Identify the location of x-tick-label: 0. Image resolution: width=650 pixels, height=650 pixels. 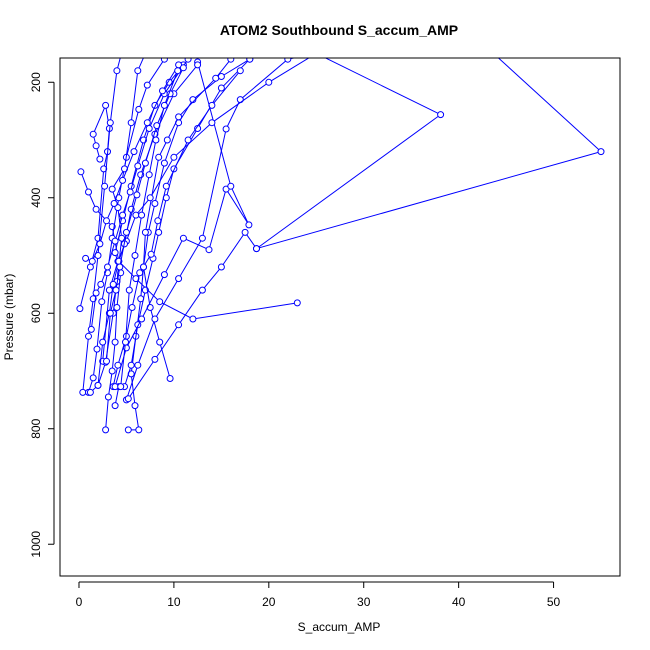
(79, 602).